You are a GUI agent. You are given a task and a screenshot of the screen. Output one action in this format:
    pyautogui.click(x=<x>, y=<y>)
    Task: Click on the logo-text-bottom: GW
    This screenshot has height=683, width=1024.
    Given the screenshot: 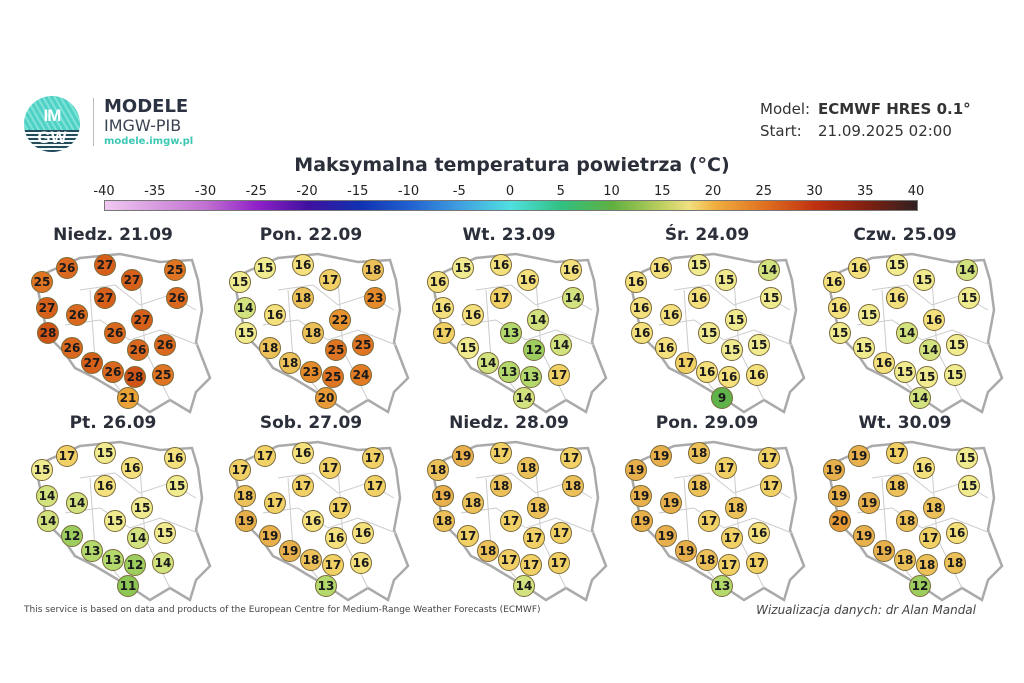 What is the action you would take?
    pyautogui.click(x=52, y=137)
    